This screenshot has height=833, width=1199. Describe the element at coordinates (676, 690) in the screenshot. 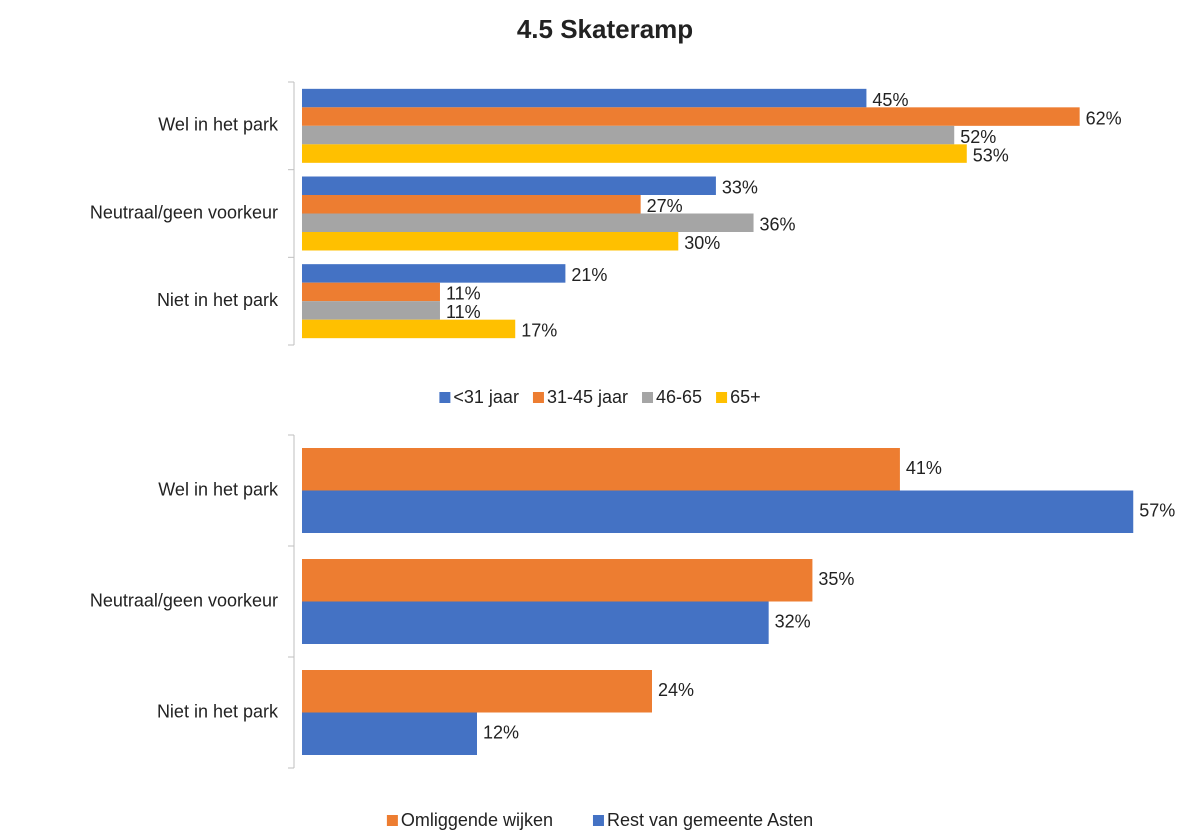

I see `value-label: 24%` at that location.